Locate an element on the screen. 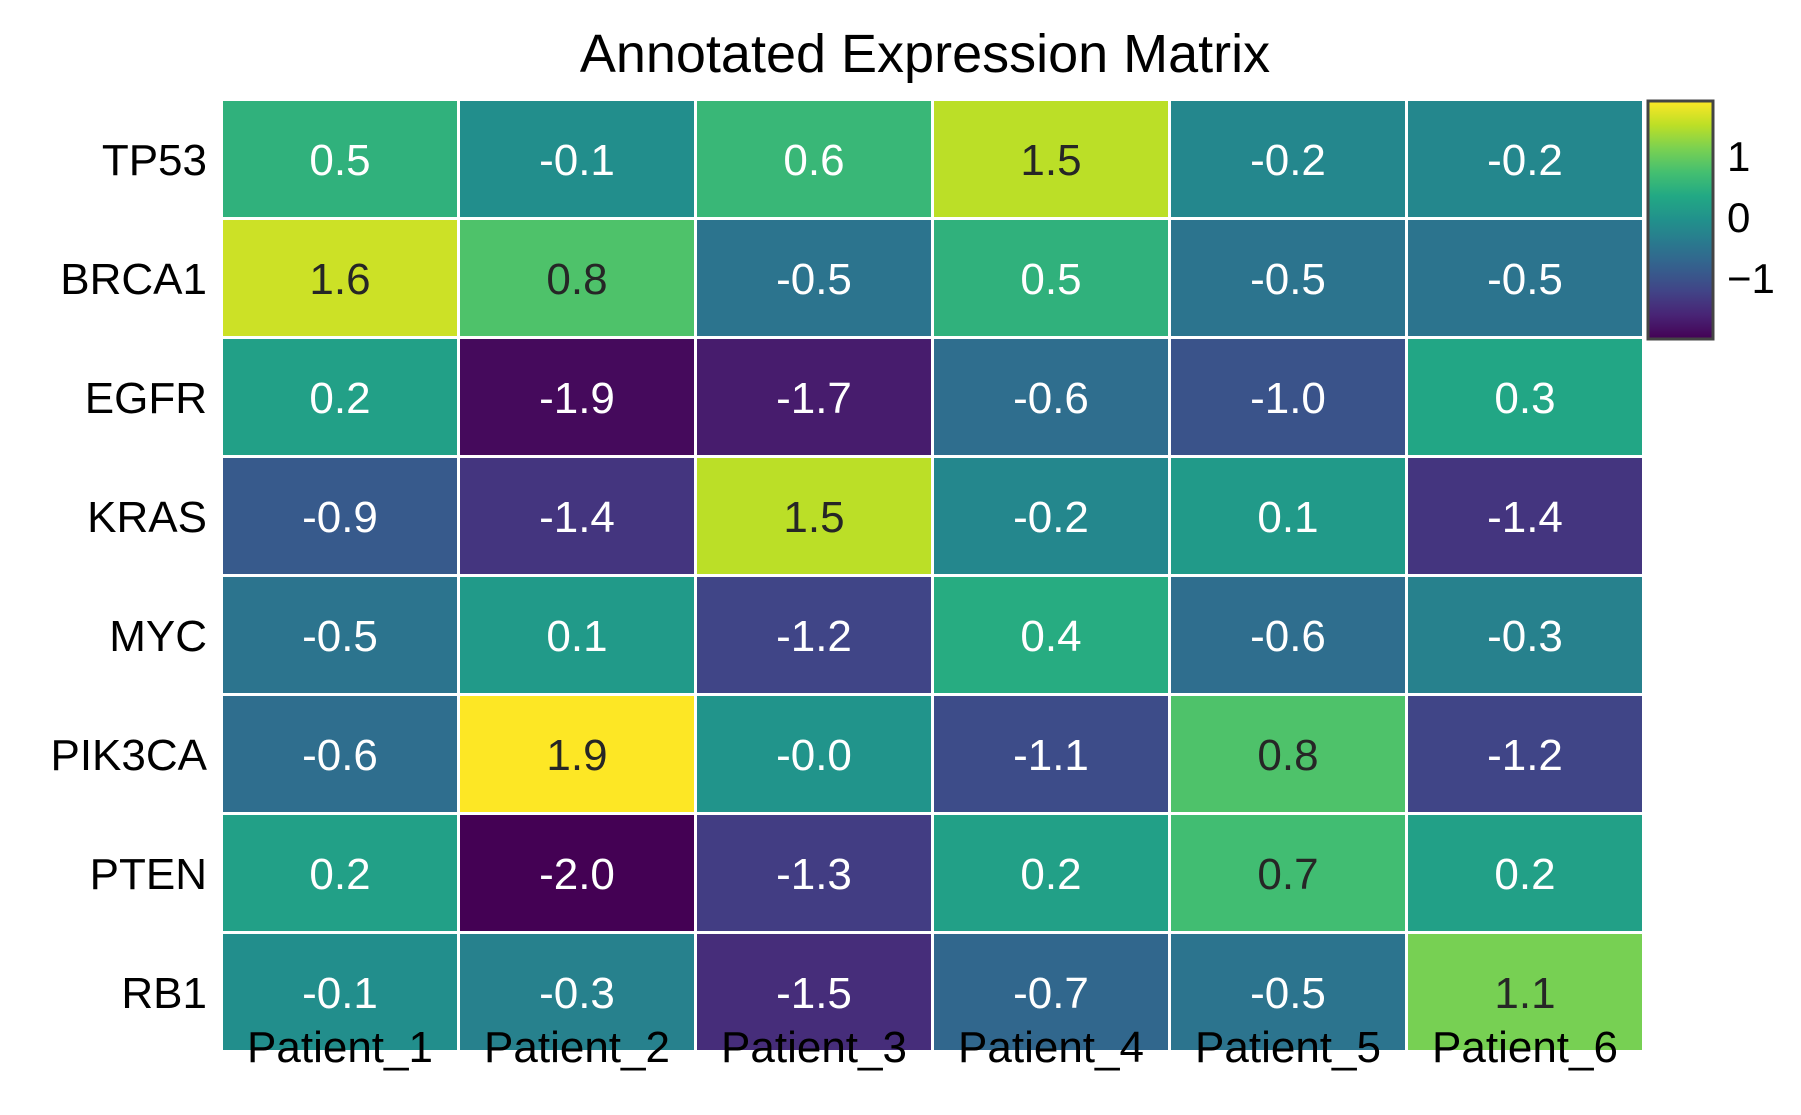 The height and width of the screenshot is (1115, 1801). cell-value-label: 1.6 is located at coordinates (339, 279).